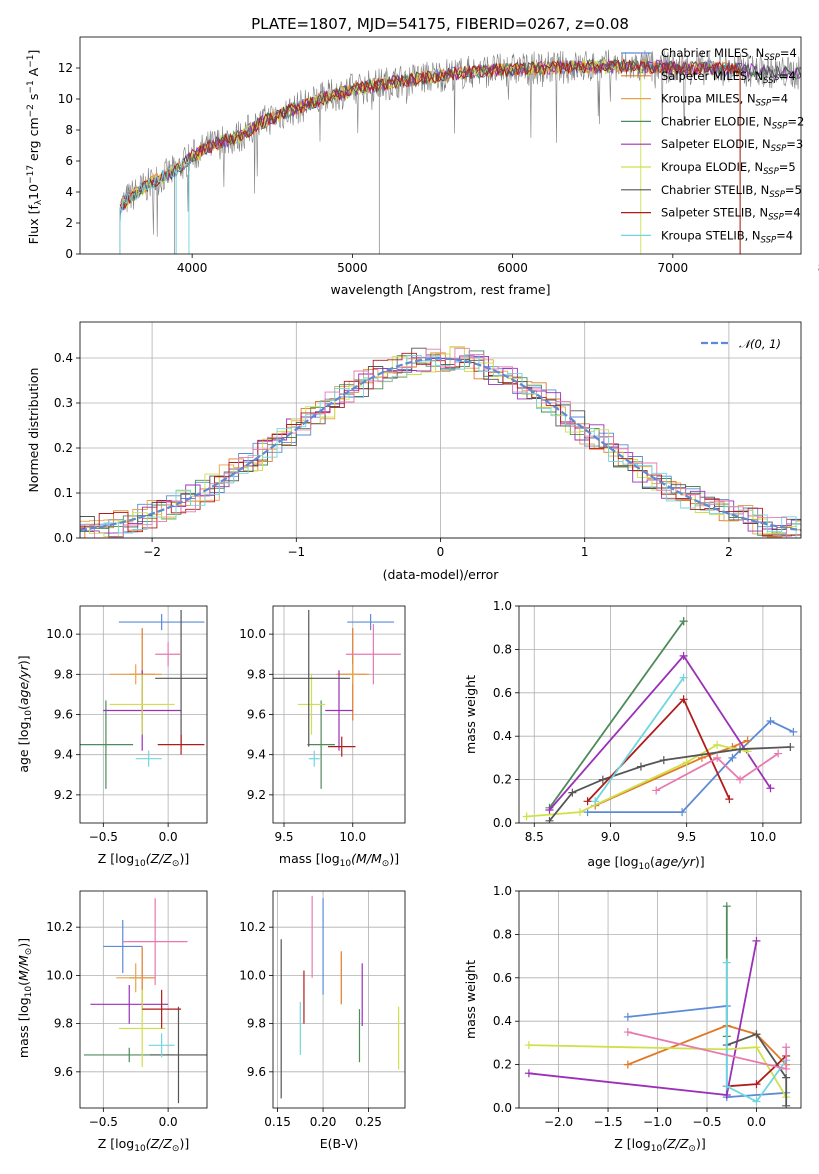 This screenshot has height=1174, width=819. What do you see at coordinates (818, 268) in the screenshot?
I see `x-tick-label: 8000` at bounding box center [818, 268].